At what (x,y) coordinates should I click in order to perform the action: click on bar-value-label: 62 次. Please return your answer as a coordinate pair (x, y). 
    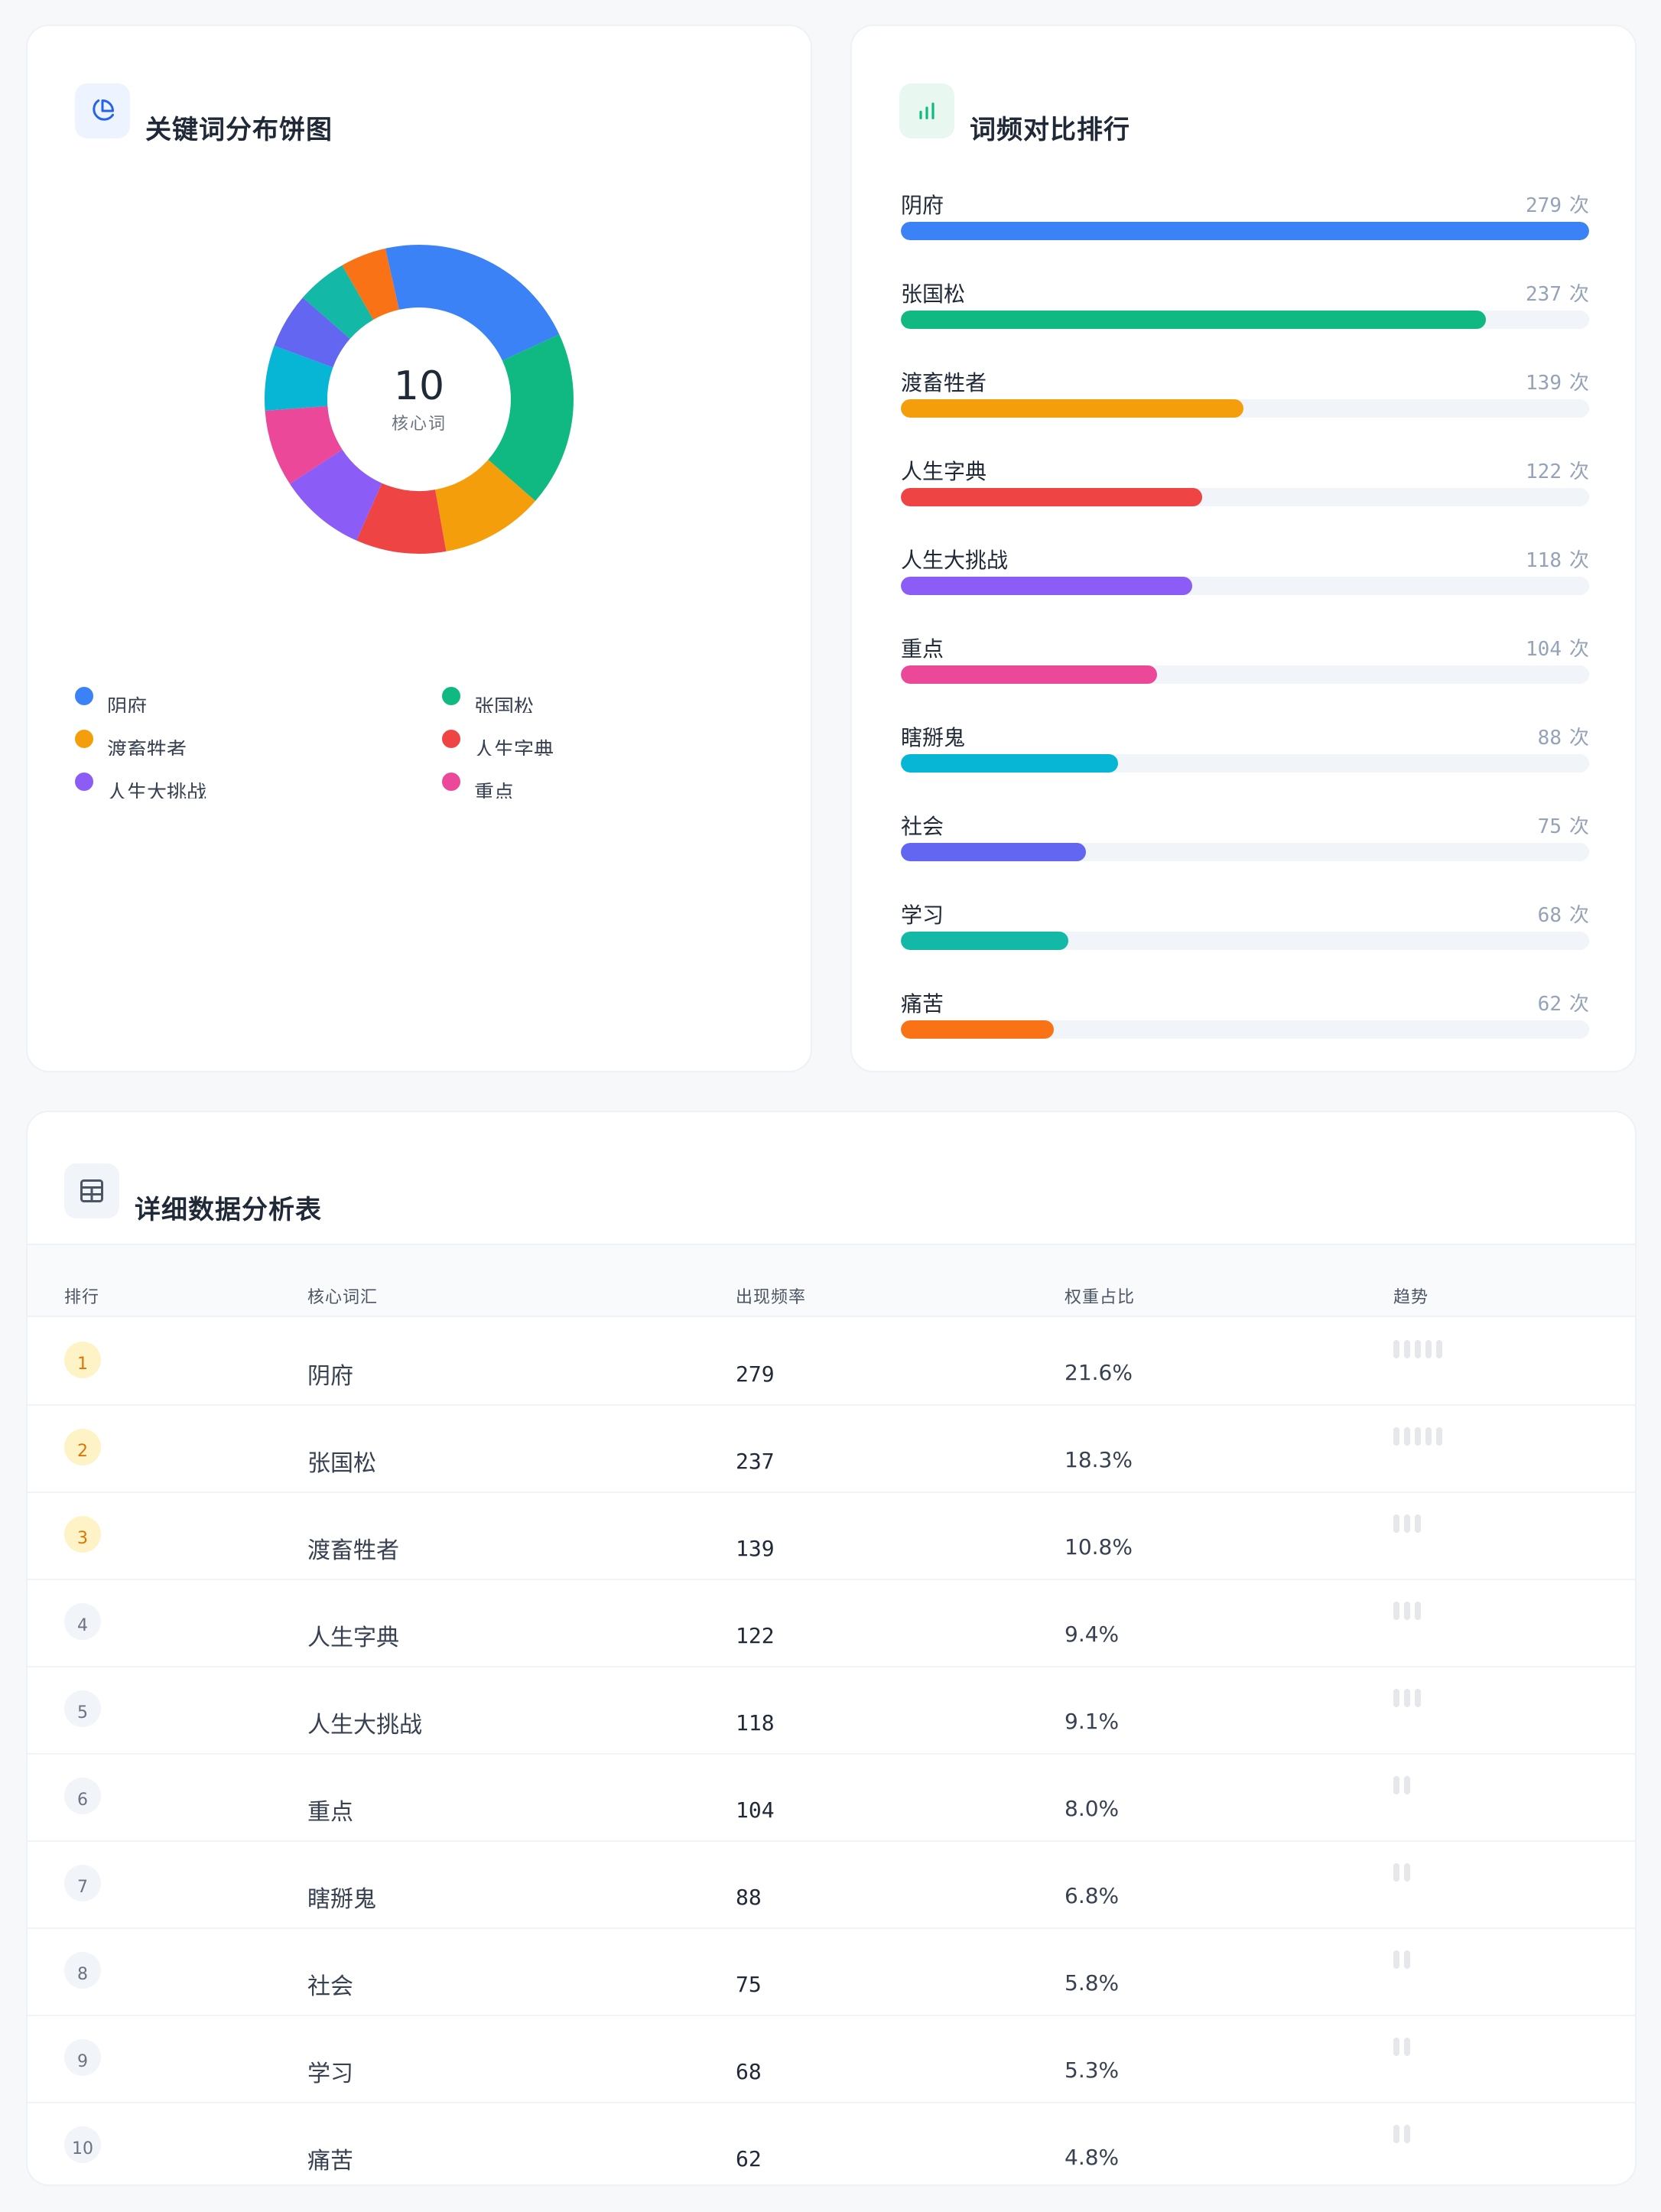
    Looking at the image, I should click on (1563, 1004).